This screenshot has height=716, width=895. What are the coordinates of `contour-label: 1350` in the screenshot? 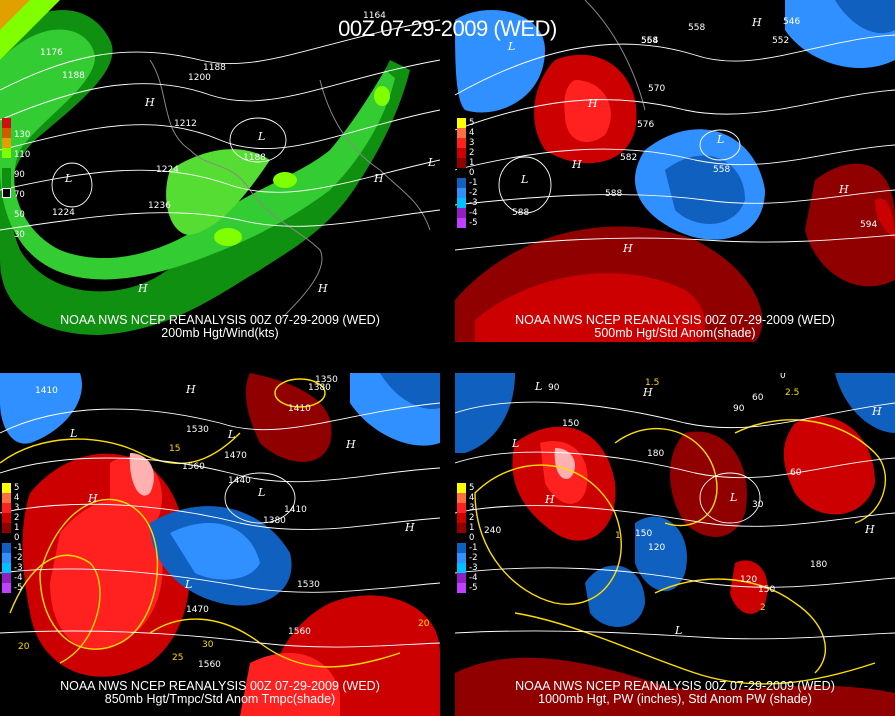 It's located at (326, 380).